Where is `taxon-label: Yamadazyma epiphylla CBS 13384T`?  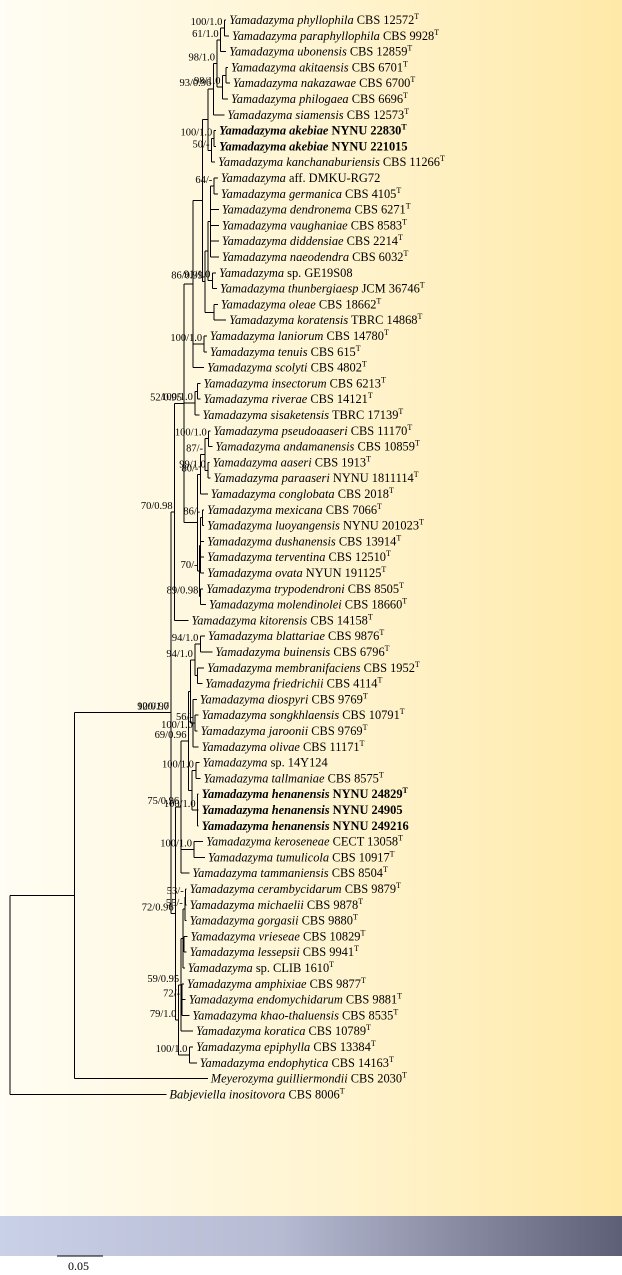 taxon-label: Yamadazyma epiphylla CBS 13384T is located at coordinates (286, 1046).